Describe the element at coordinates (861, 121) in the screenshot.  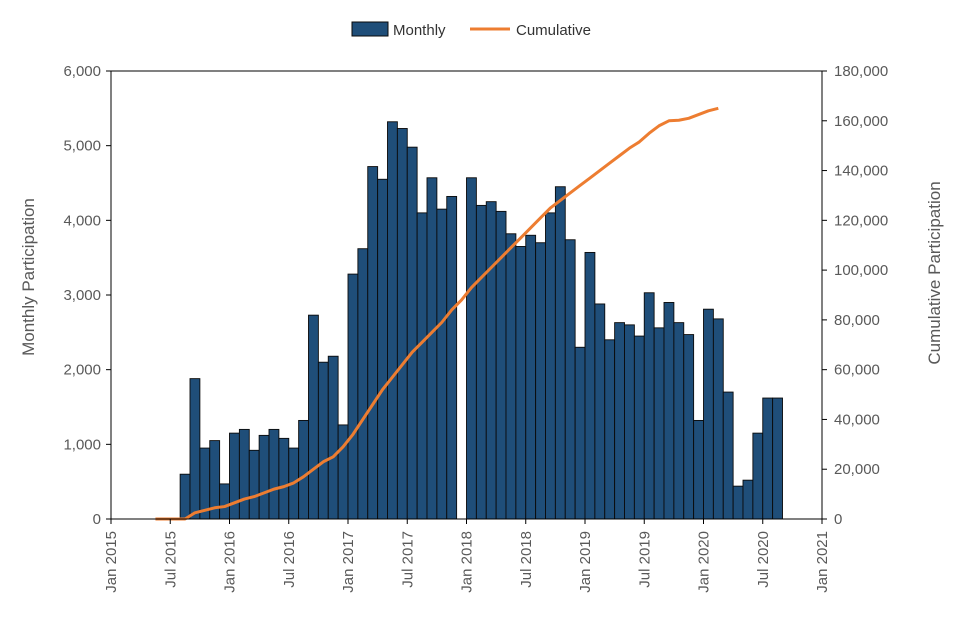
I see `y-right-tick-label: 160,000` at that location.